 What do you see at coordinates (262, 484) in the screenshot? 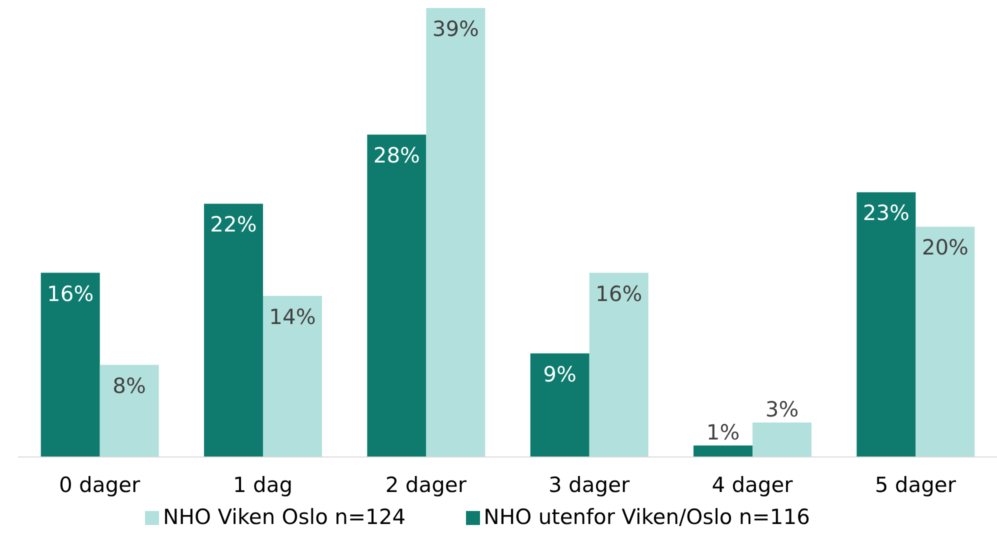
I see `x-tick-label: 1 dag` at bounding box center [262, 484].